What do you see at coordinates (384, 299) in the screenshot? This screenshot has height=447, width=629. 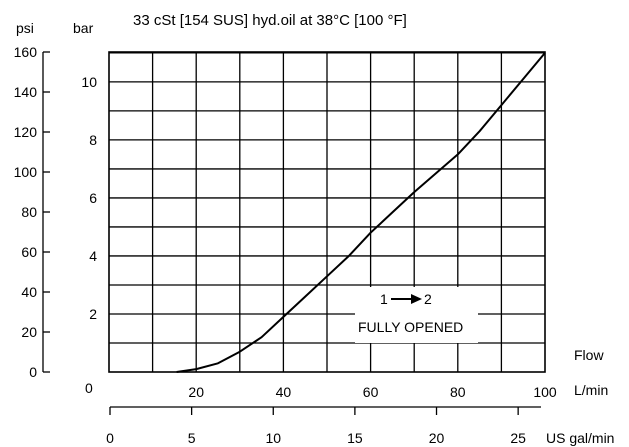 I see `annotation-from-port: 1` at bounding box center [384, 299].